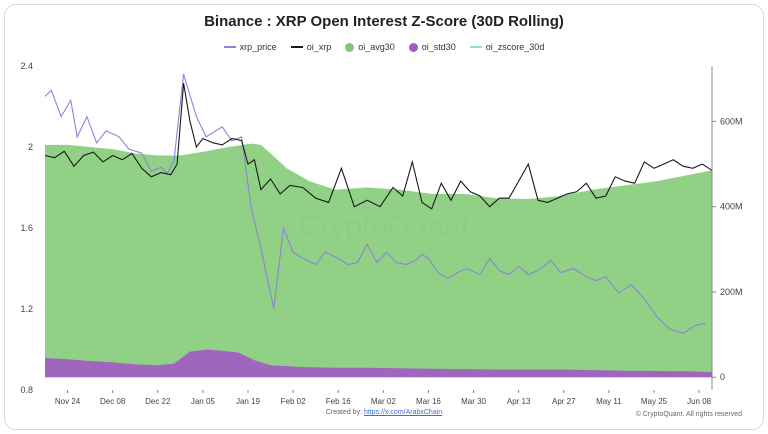 The height and width of the screenshot is (434, 768). I want to click on copyright-text: © CryptoQuant. All rights reserved, so click(688, 414).